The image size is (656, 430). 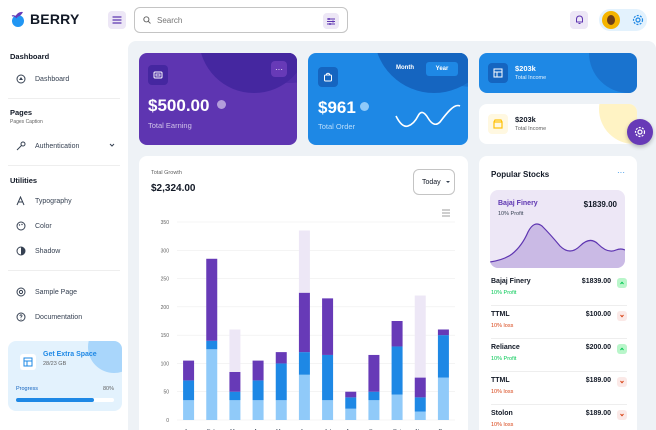 I want to click on income-label: Total Income, so click(x=531, y=129).